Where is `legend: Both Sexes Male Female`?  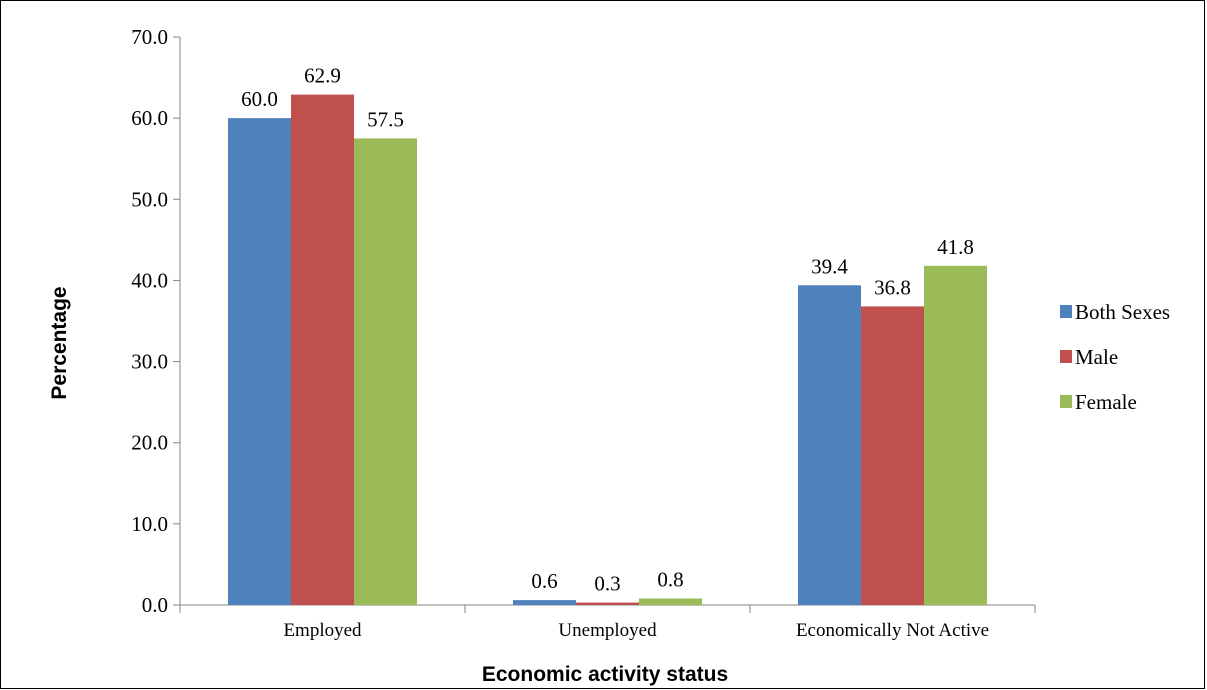
legend: Both Sexes Male Female is located at coordinates (1115, 357).